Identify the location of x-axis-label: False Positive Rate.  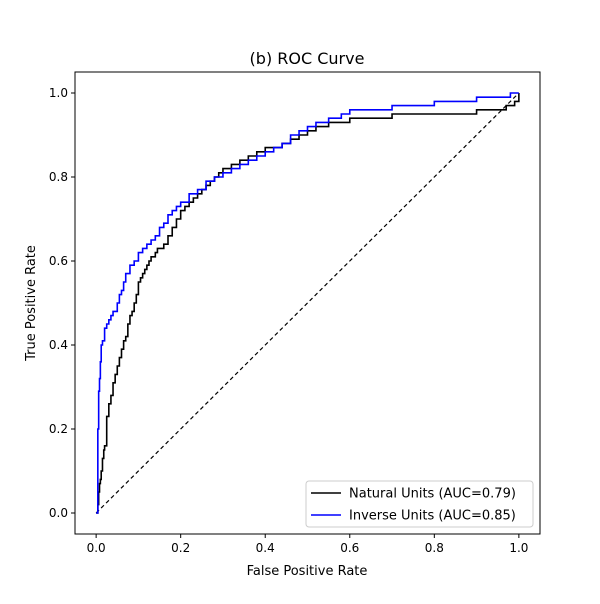
(307, 571).